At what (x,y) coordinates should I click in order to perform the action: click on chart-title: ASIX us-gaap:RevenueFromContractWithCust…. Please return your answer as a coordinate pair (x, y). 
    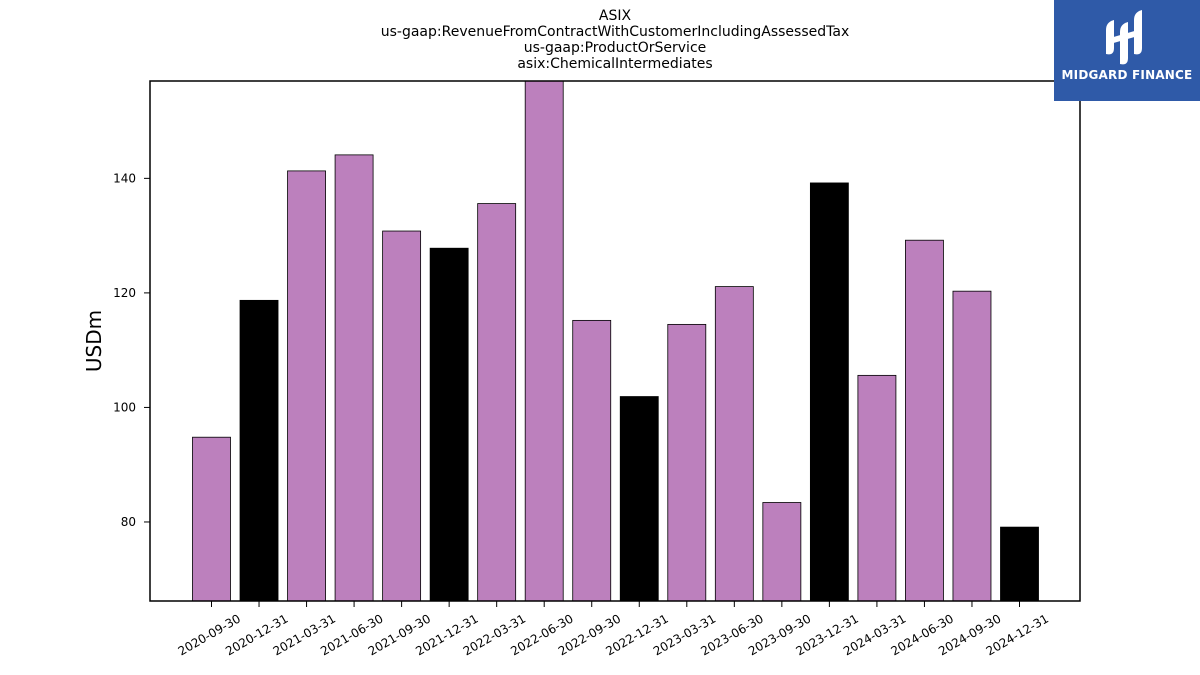
    Looking at the image, I should click on (615, 40).